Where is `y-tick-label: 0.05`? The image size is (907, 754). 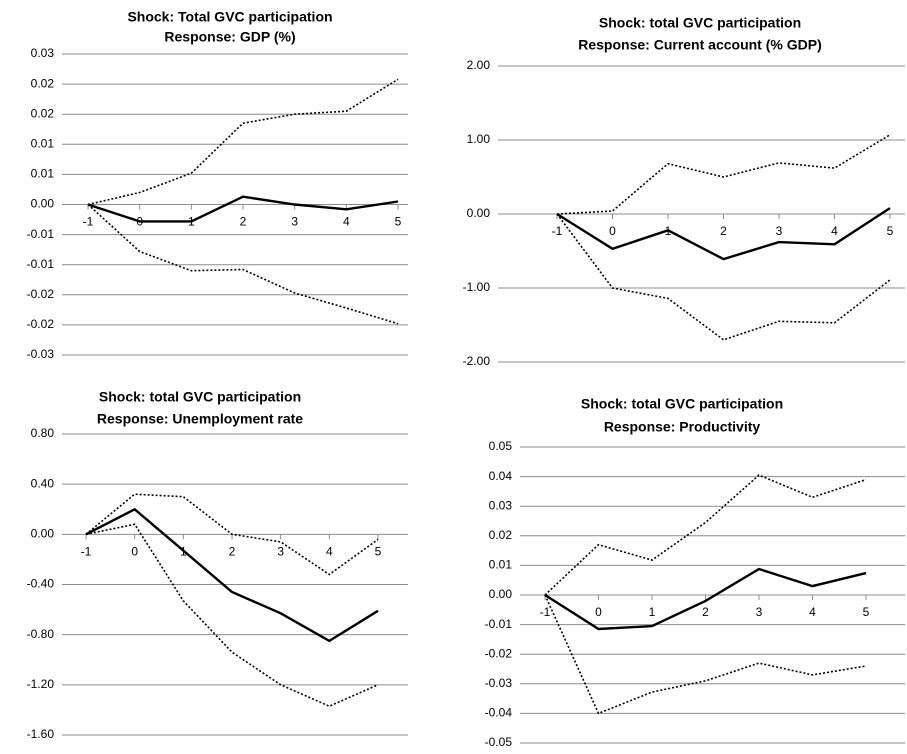 y-tick-label: 0.05 is located at coordinates (501, 446).